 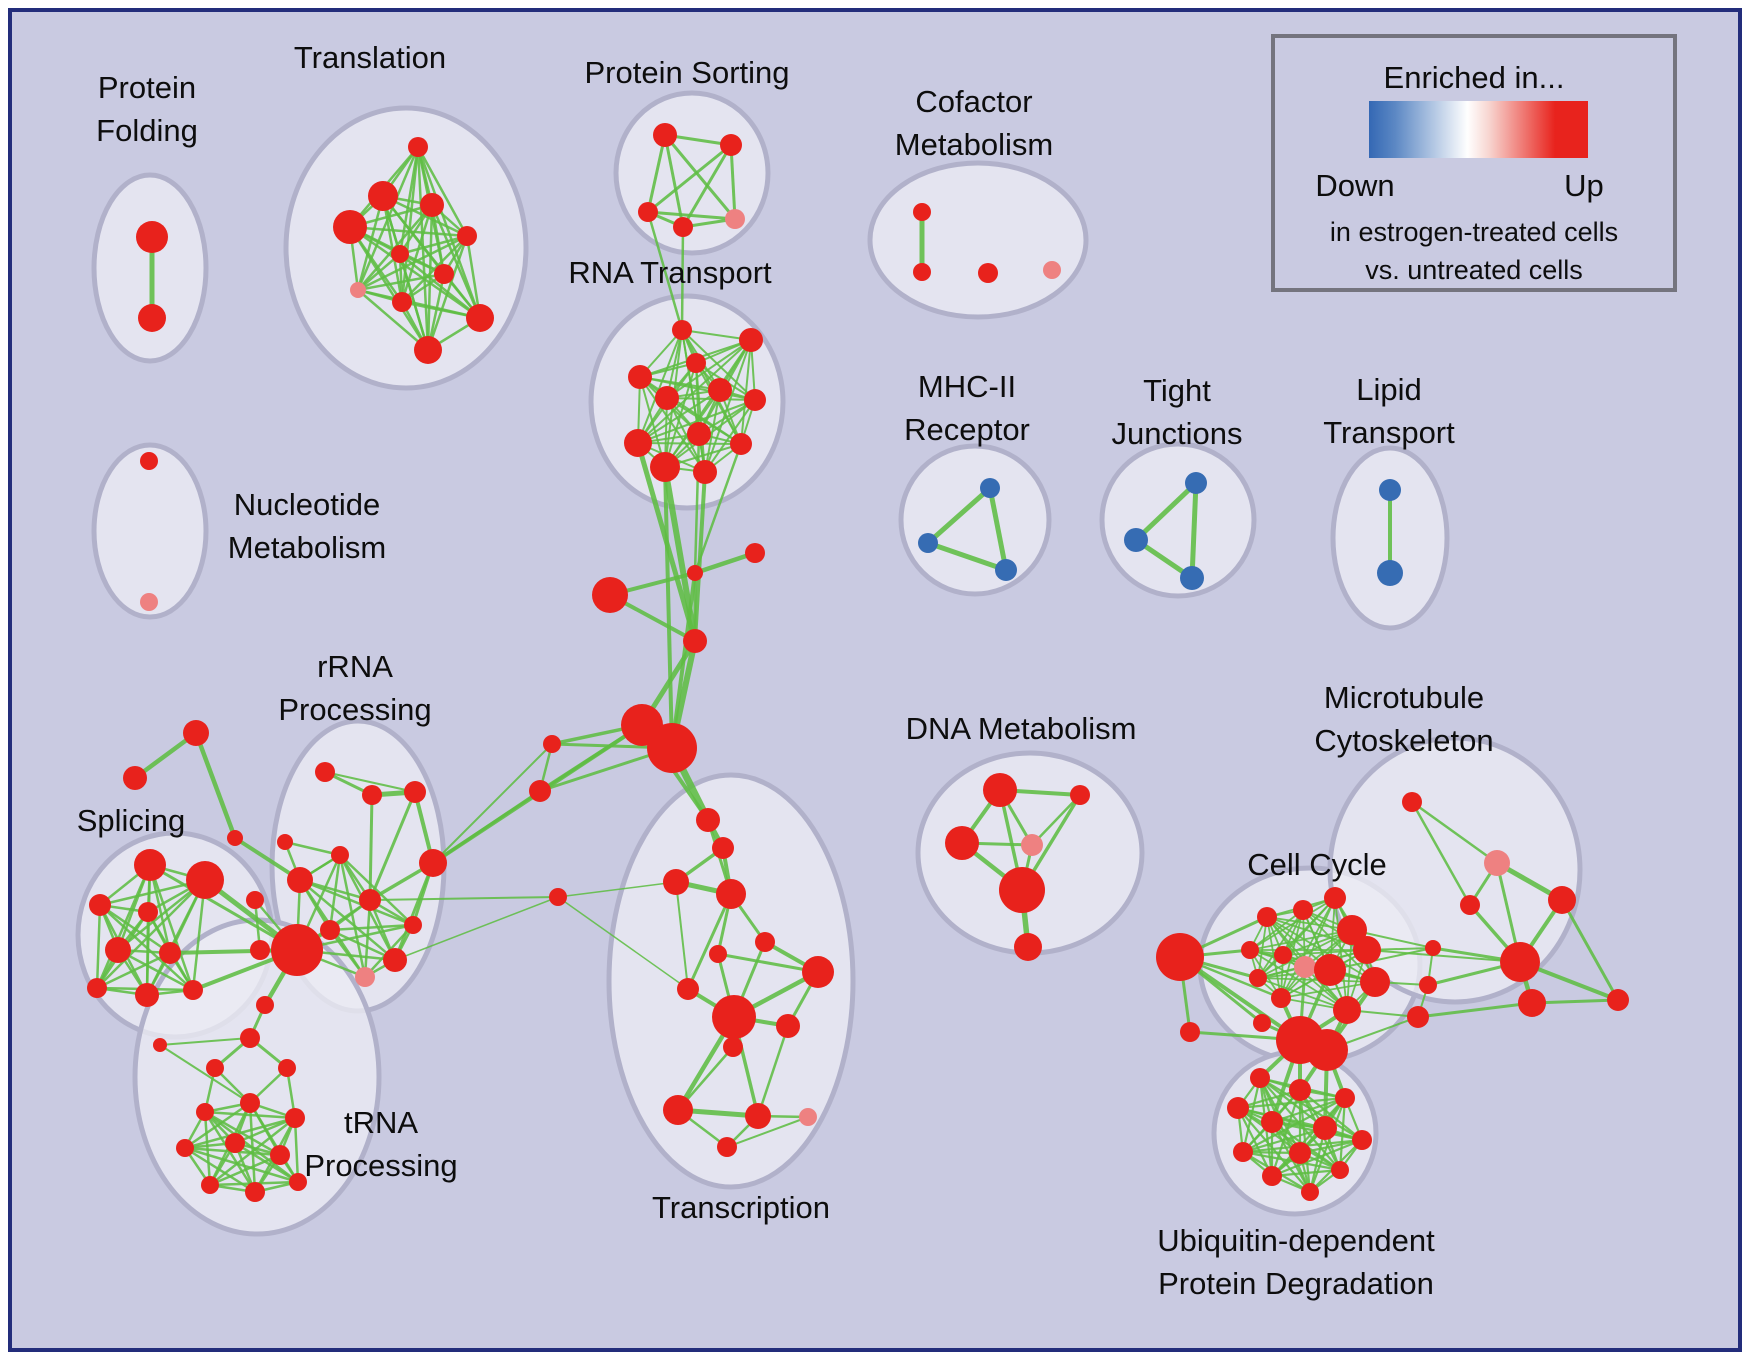 I want to click on cluster-label-lipid-transport: Lipid, so click(x=1389, y=389).